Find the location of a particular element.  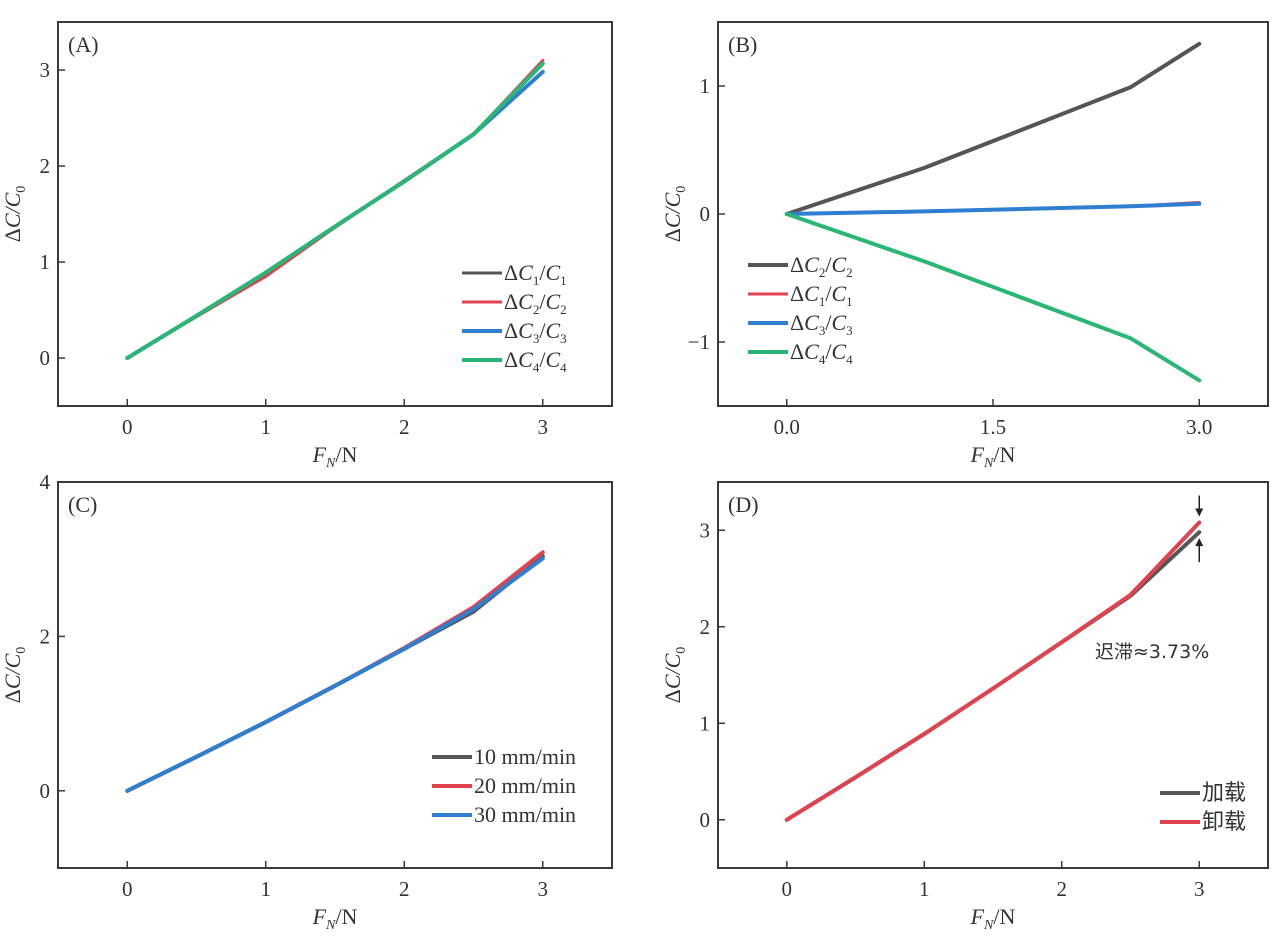

x-tick-label: 3.0 is located at coordinates (1199, 427).